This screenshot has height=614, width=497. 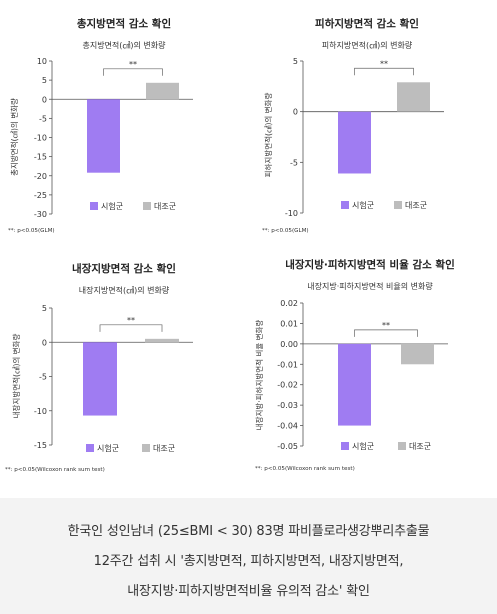 I want to click on caption-line-2: 12주간 섭취 시 '총지방면적, 피하지방면적, 내장지방면적,, so click(x=248, y=561).